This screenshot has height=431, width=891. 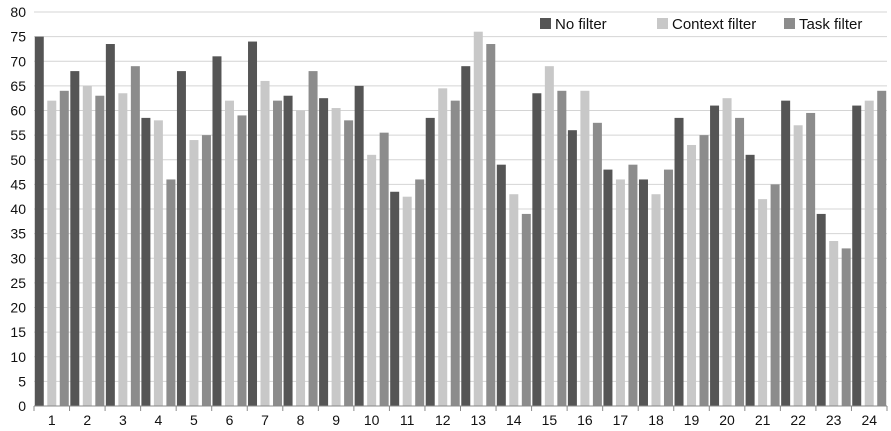 I want to click on x-tick-label: 16, so click(x=585, y=420).